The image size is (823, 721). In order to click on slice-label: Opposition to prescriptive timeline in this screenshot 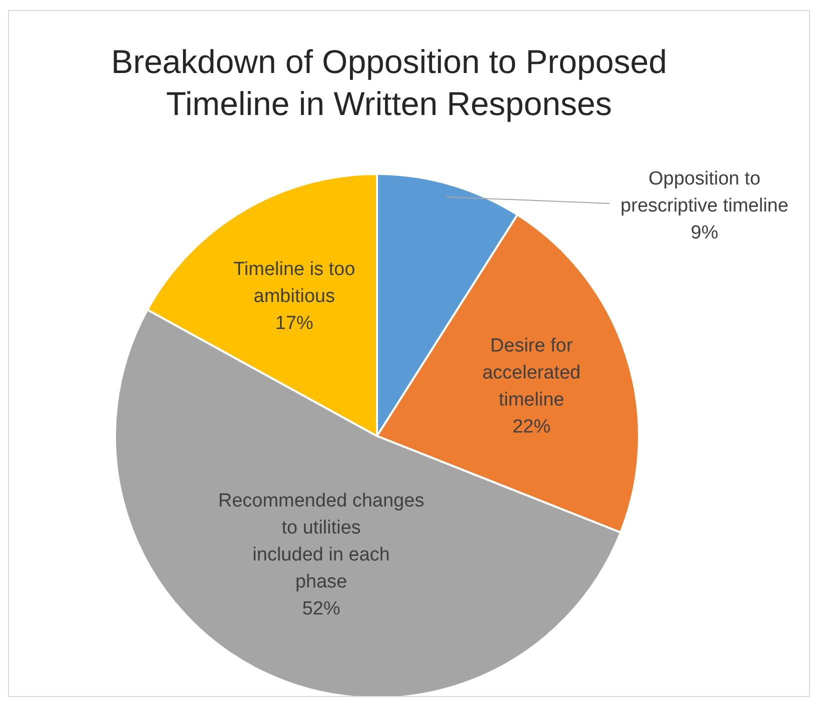, I will do `click(704, 192)`.